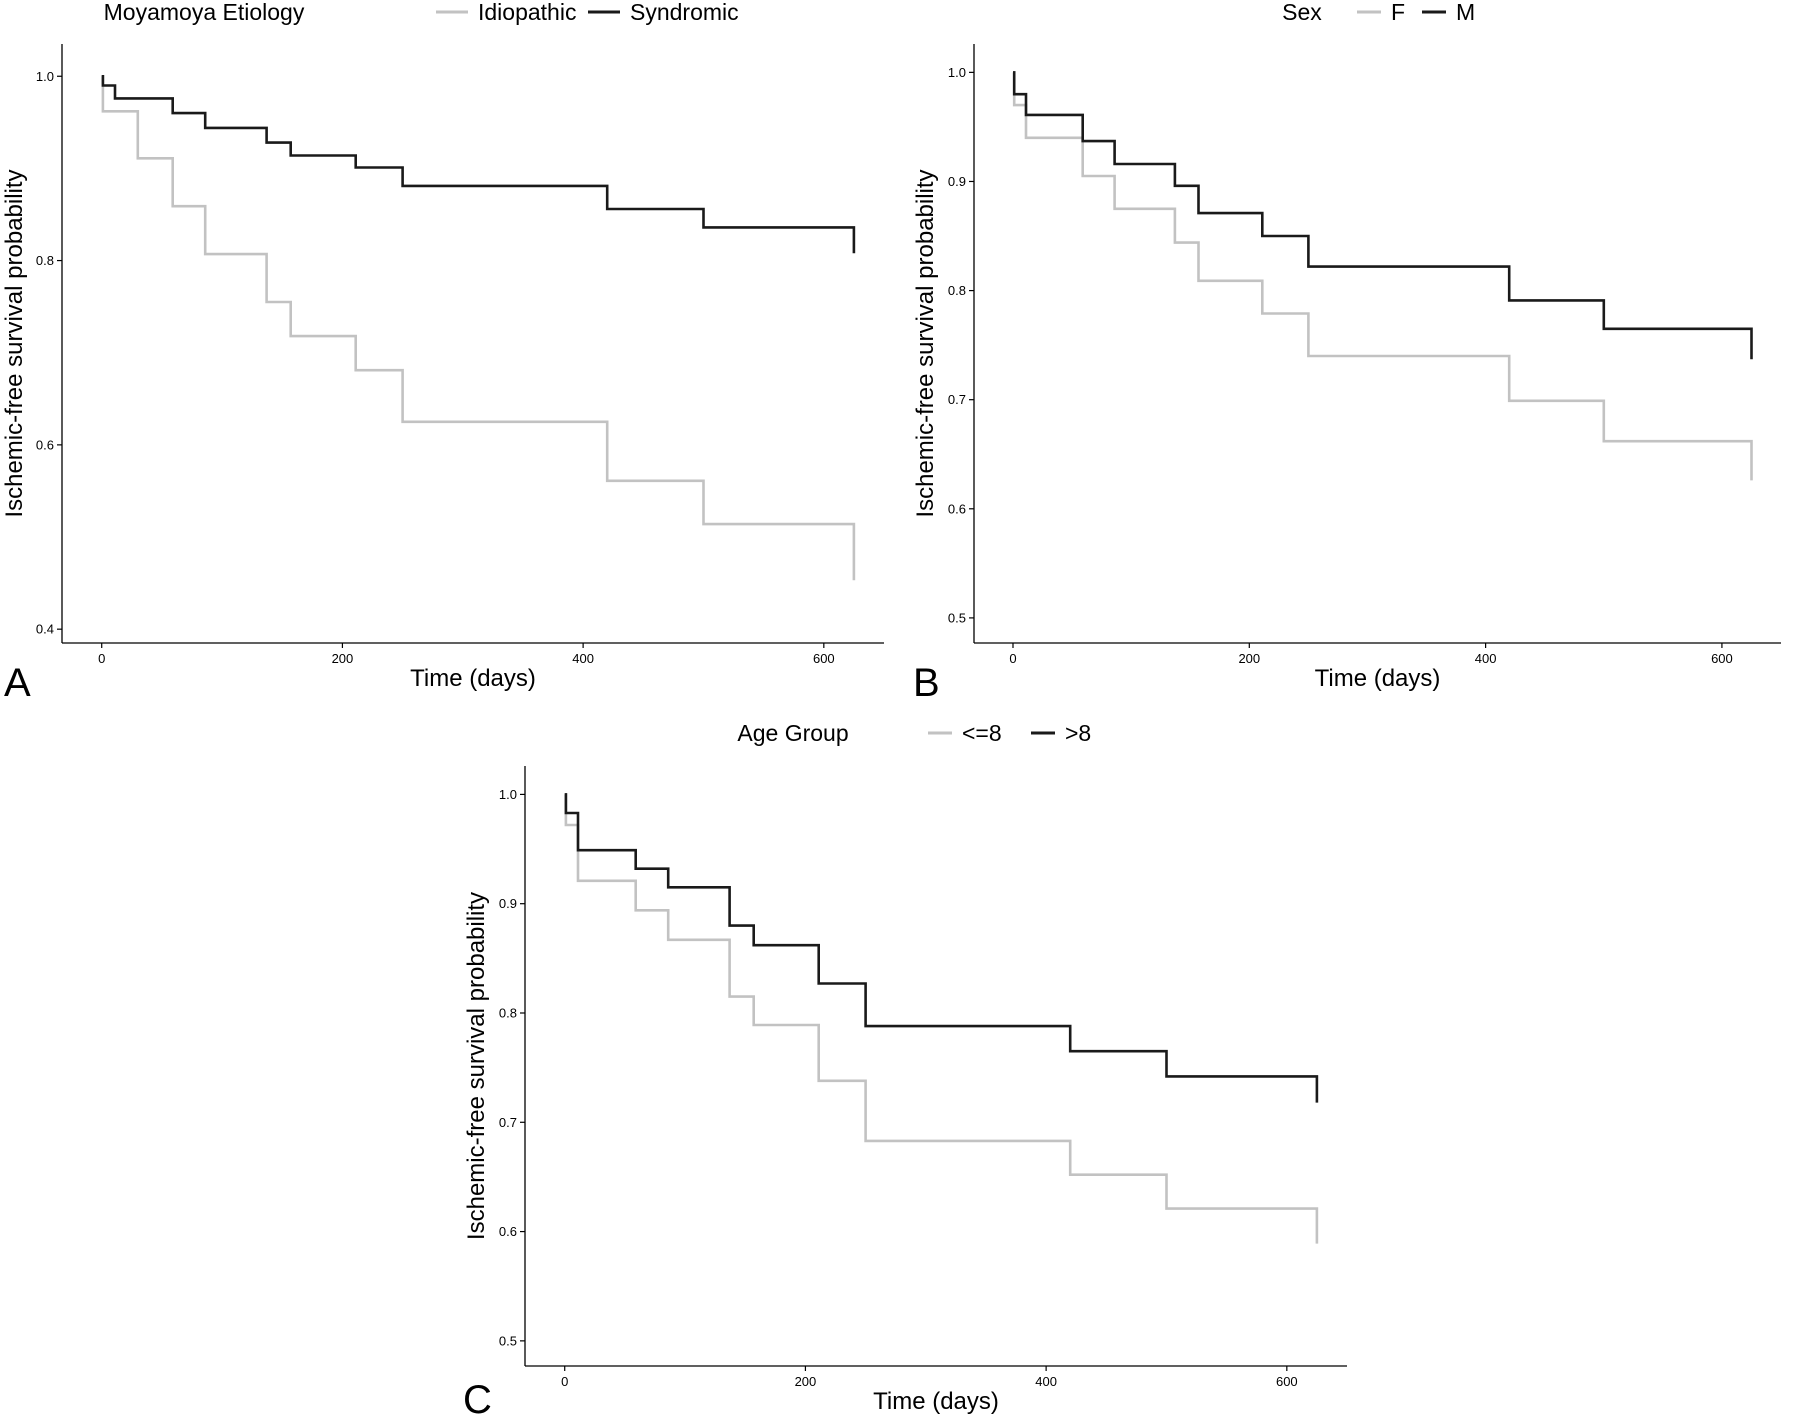 The width and height of the screenshot is (1800, 1416). Describe the element at coordinates (1378, 12) in the screenshot. I see `legend: Sex F M` at that location.